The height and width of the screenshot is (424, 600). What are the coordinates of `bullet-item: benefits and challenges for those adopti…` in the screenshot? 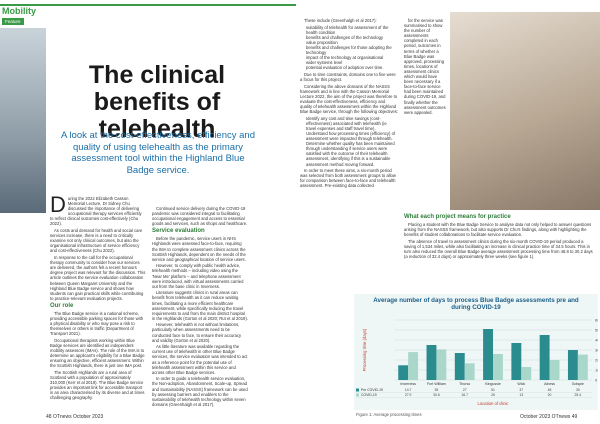 It's located at (352, 50).